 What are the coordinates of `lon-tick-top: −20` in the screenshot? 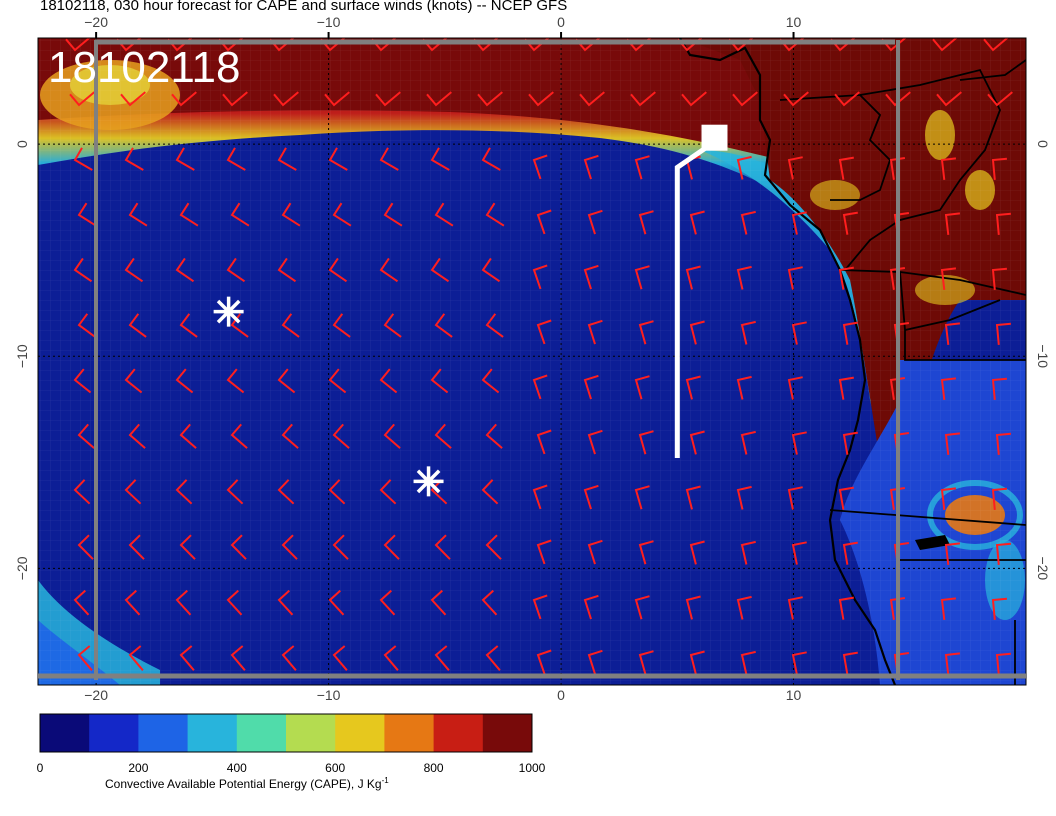 It's located at (96, 22).